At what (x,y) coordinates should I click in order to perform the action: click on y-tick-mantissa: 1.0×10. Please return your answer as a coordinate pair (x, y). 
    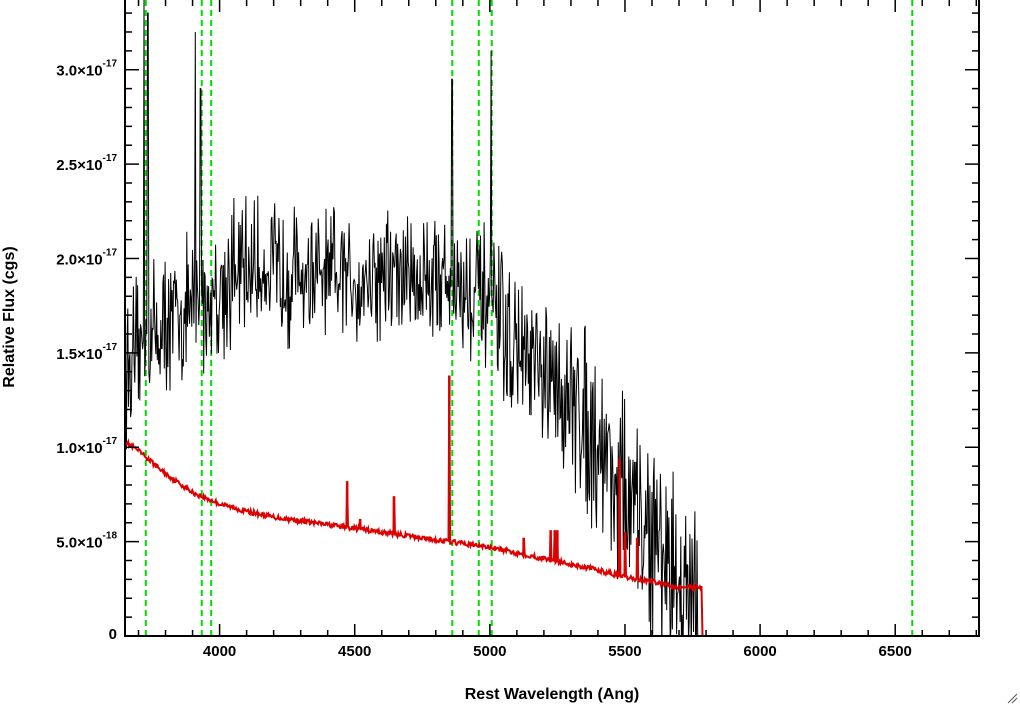
    Looking at the image, I should click on (79, 448).